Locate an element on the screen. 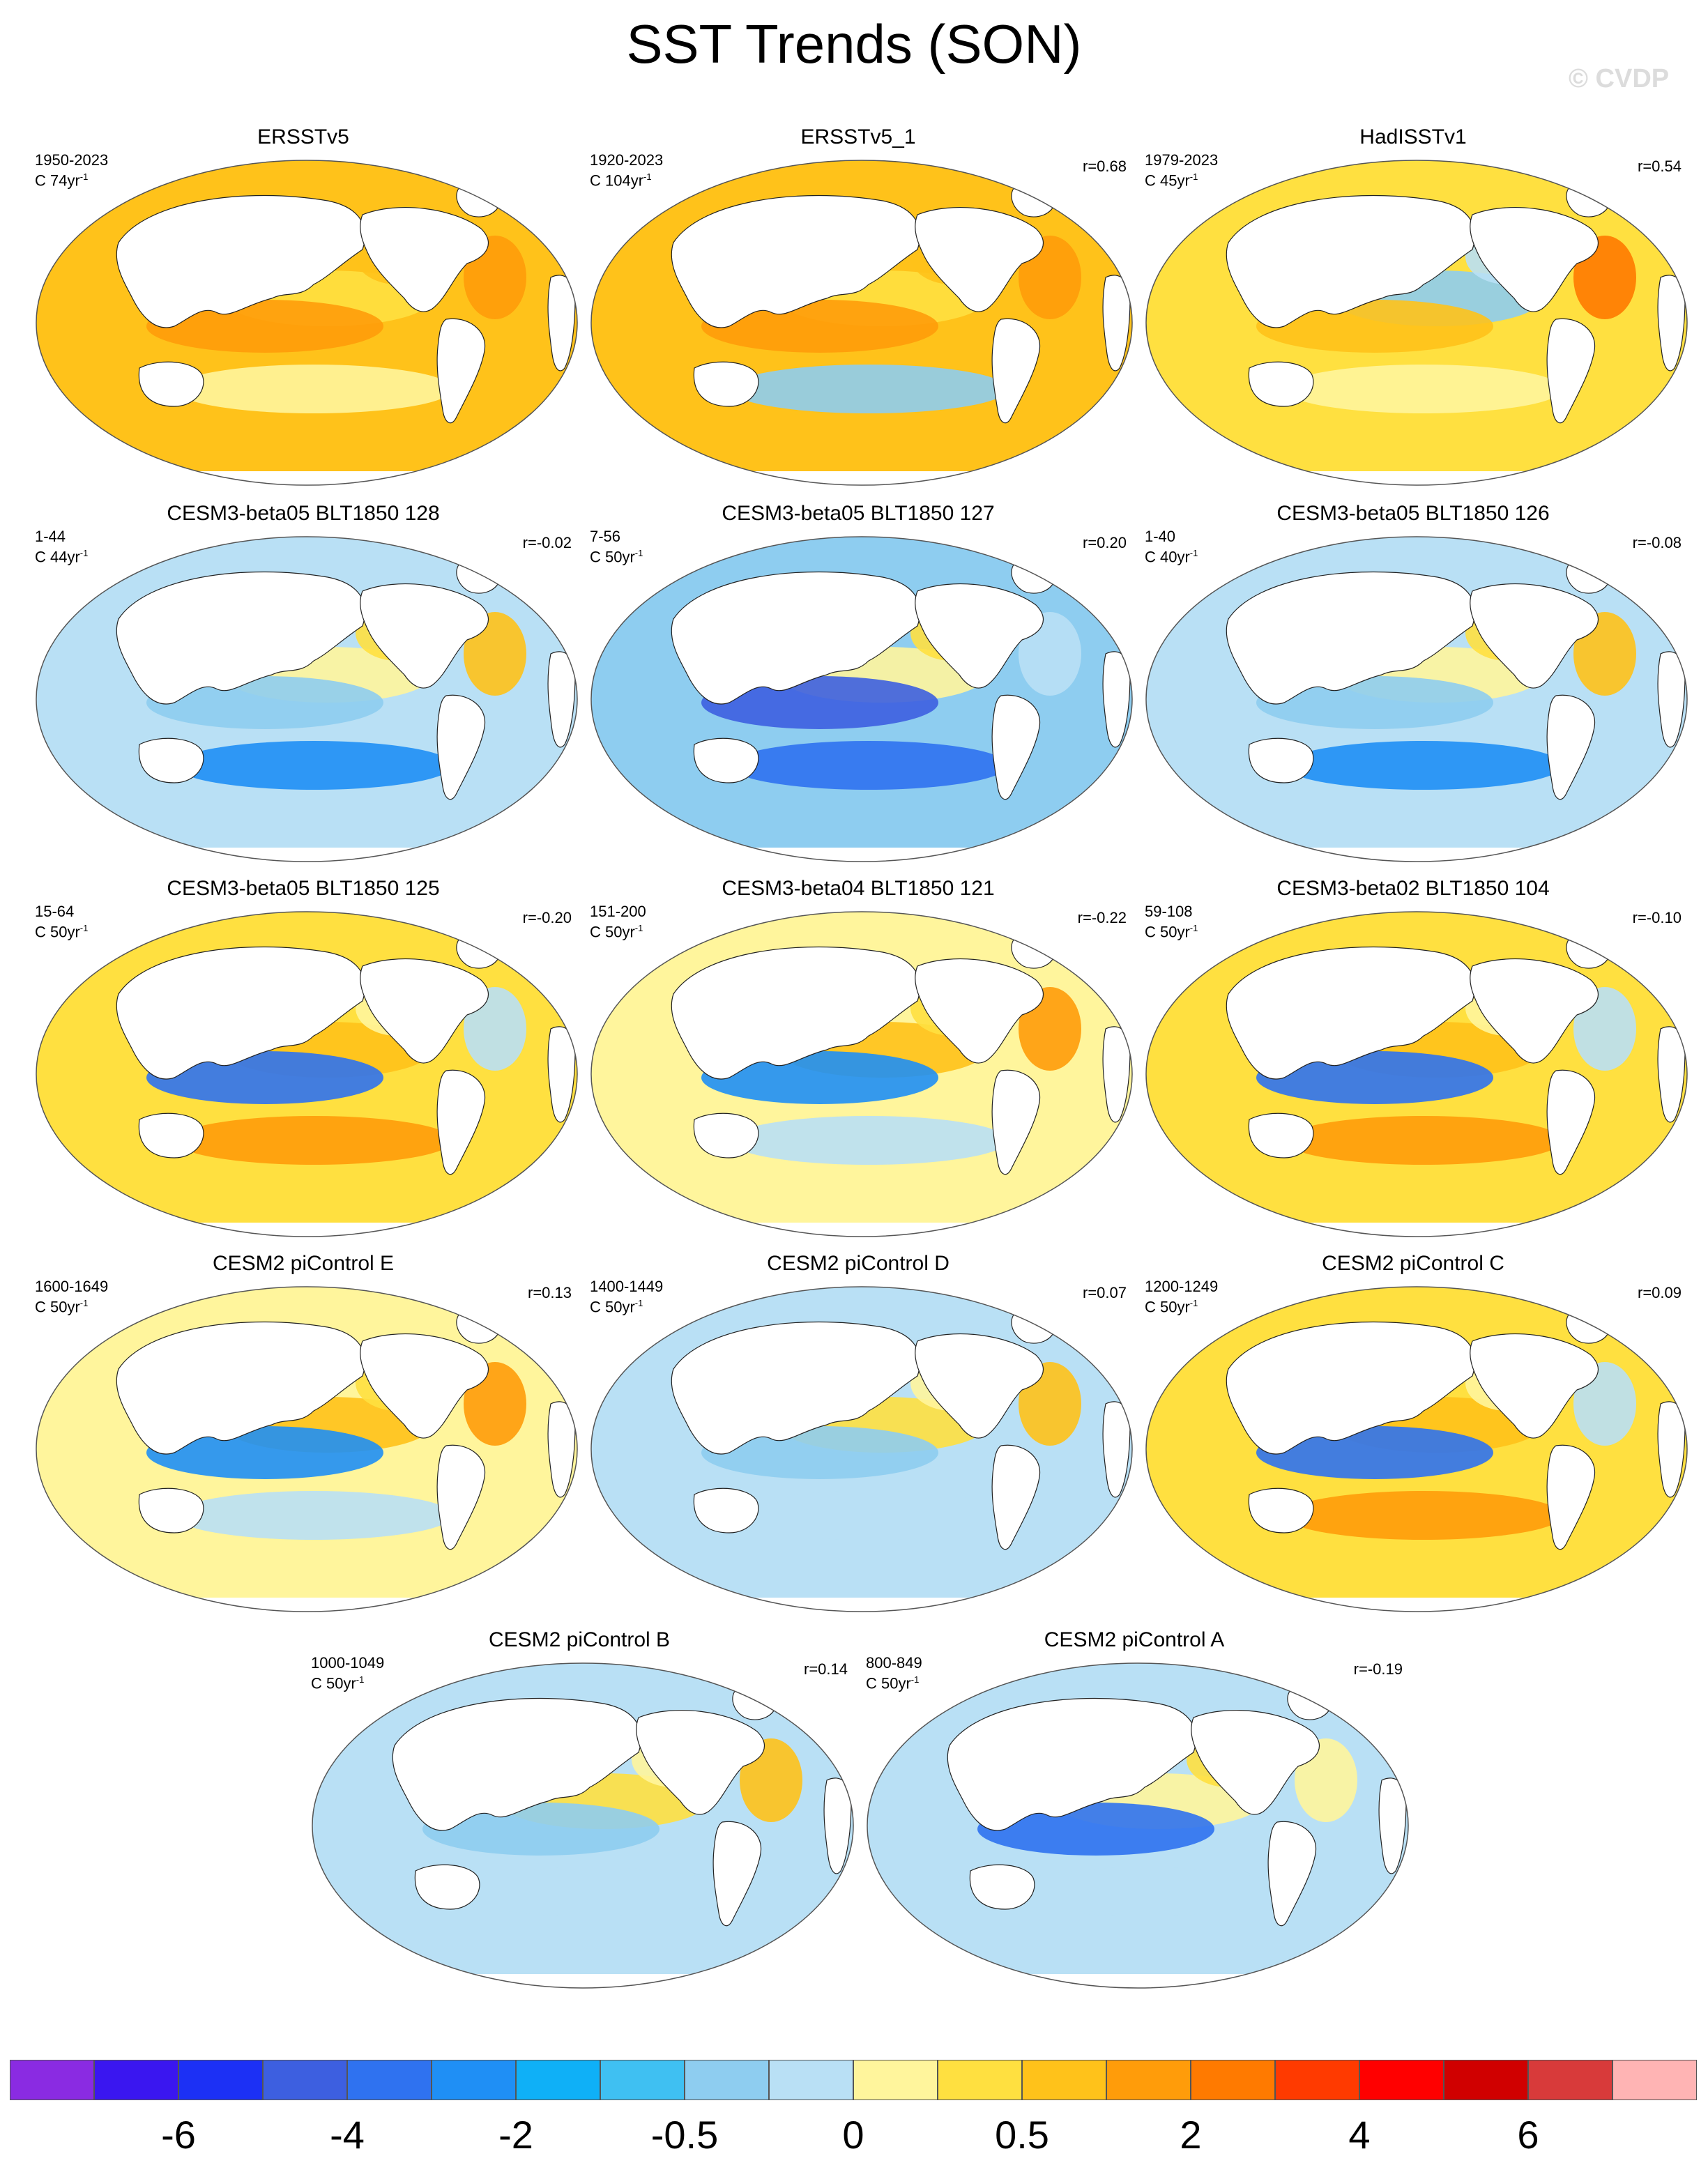 This screenshot has width=1708, height=2172. map-panel: CESM2 piControl A 800-849 C 50yr-1 r=-0.19 is located at coordinates (1134, 1810).